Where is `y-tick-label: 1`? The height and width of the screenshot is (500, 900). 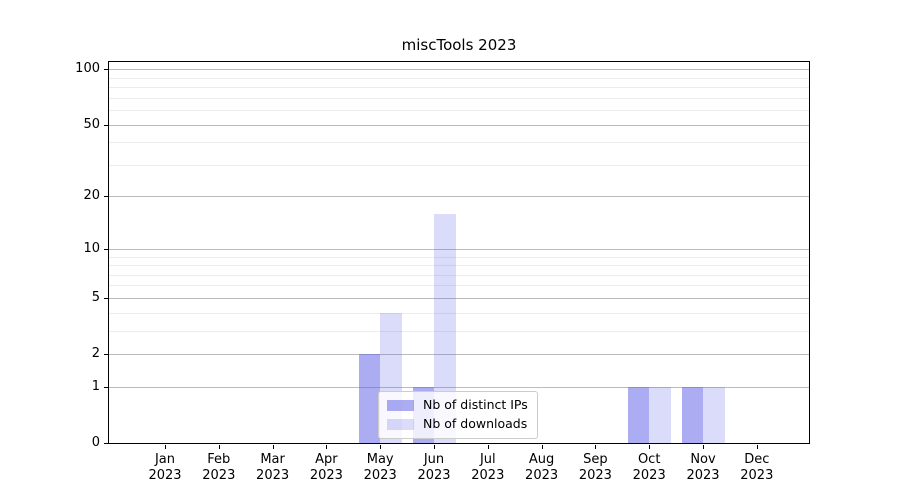 y-tick-label: 1 is located at coordinates (95, 386).